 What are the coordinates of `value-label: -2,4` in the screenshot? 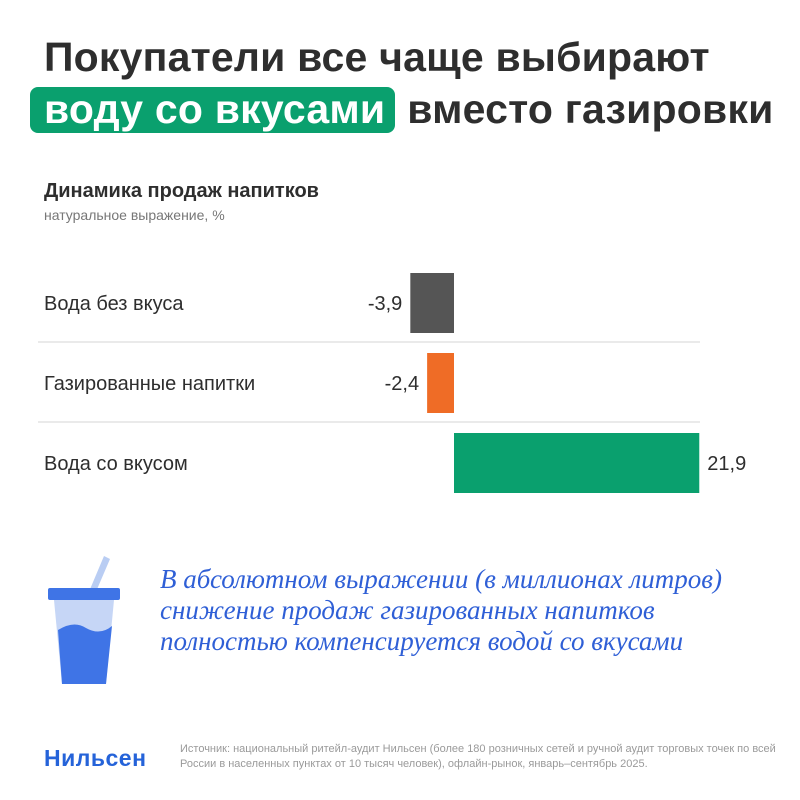 It's located at (402, 384).